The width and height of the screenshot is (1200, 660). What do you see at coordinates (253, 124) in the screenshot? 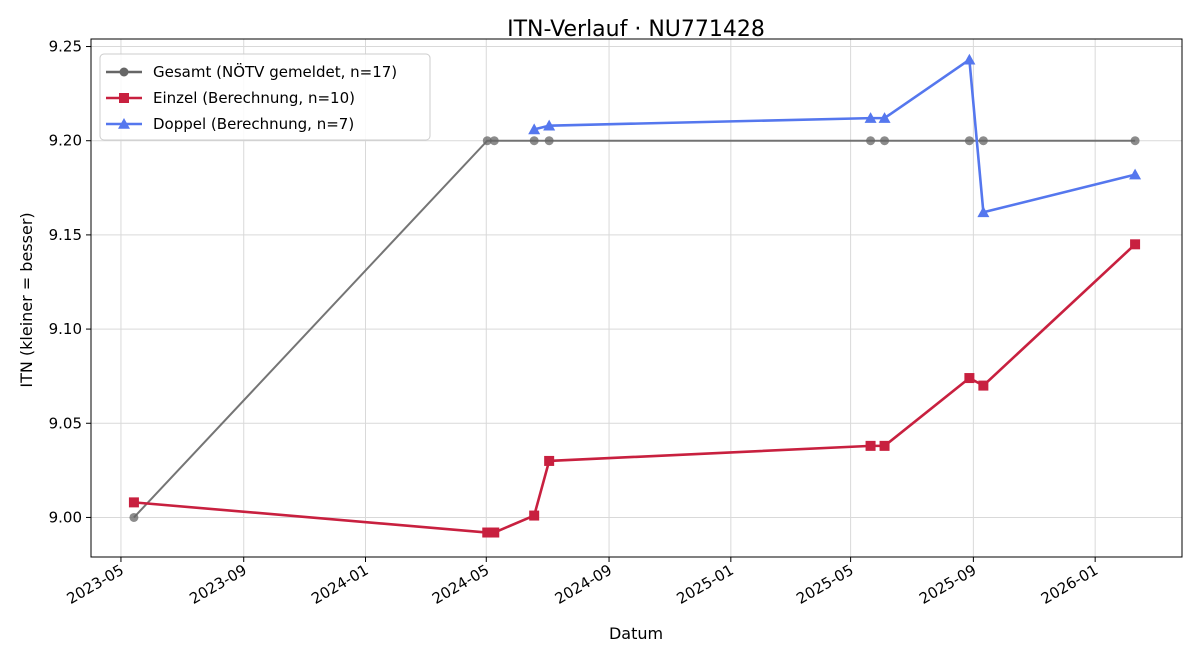
I see `legend-label: Doppel (Berechnung, n=7)` at bounding box center [253, 124].